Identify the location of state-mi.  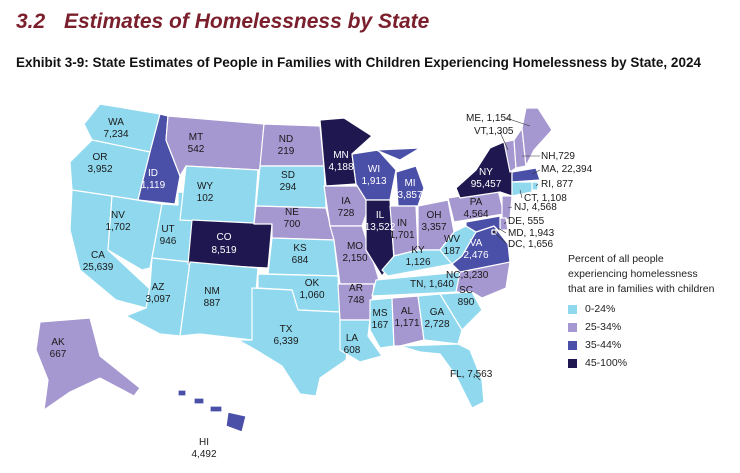
(400, 177).